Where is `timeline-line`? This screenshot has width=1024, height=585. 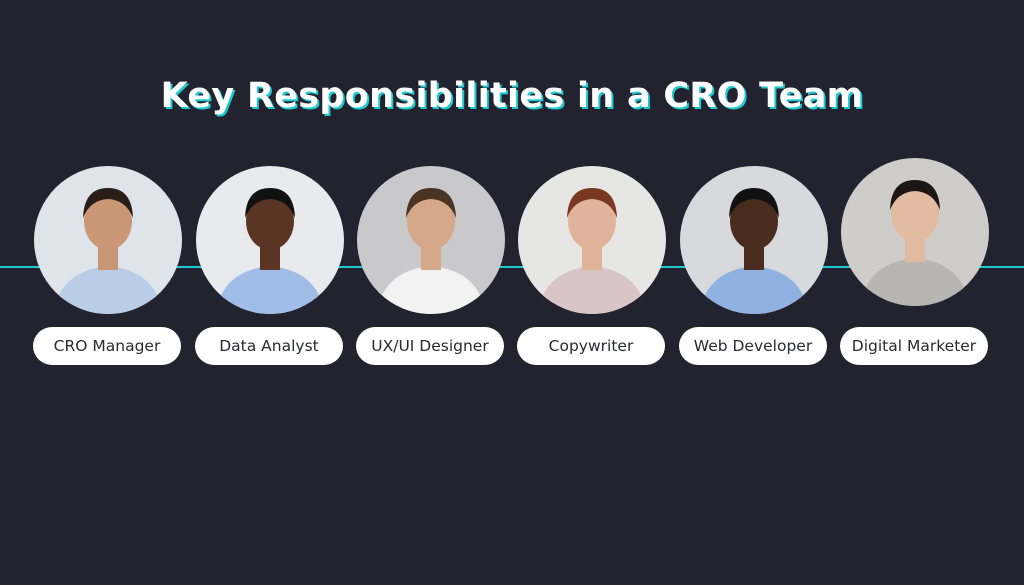
timeline-line is located at coordinates (512, 267).